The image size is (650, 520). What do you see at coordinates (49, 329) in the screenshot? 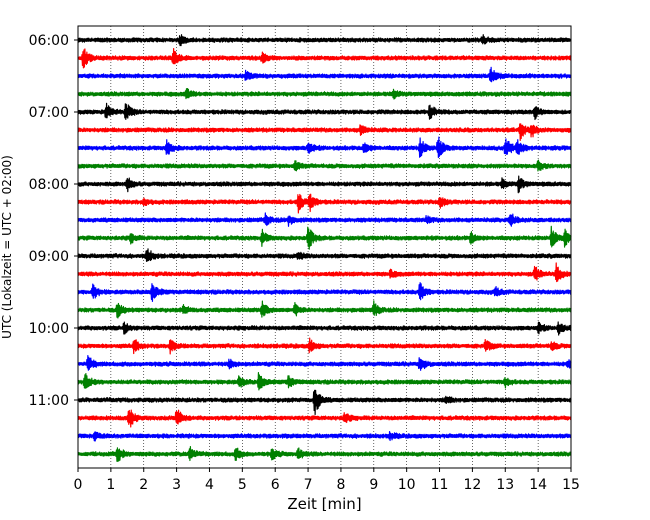
I see `y-tick-label: 10:00` at bounding box center [49, 329].